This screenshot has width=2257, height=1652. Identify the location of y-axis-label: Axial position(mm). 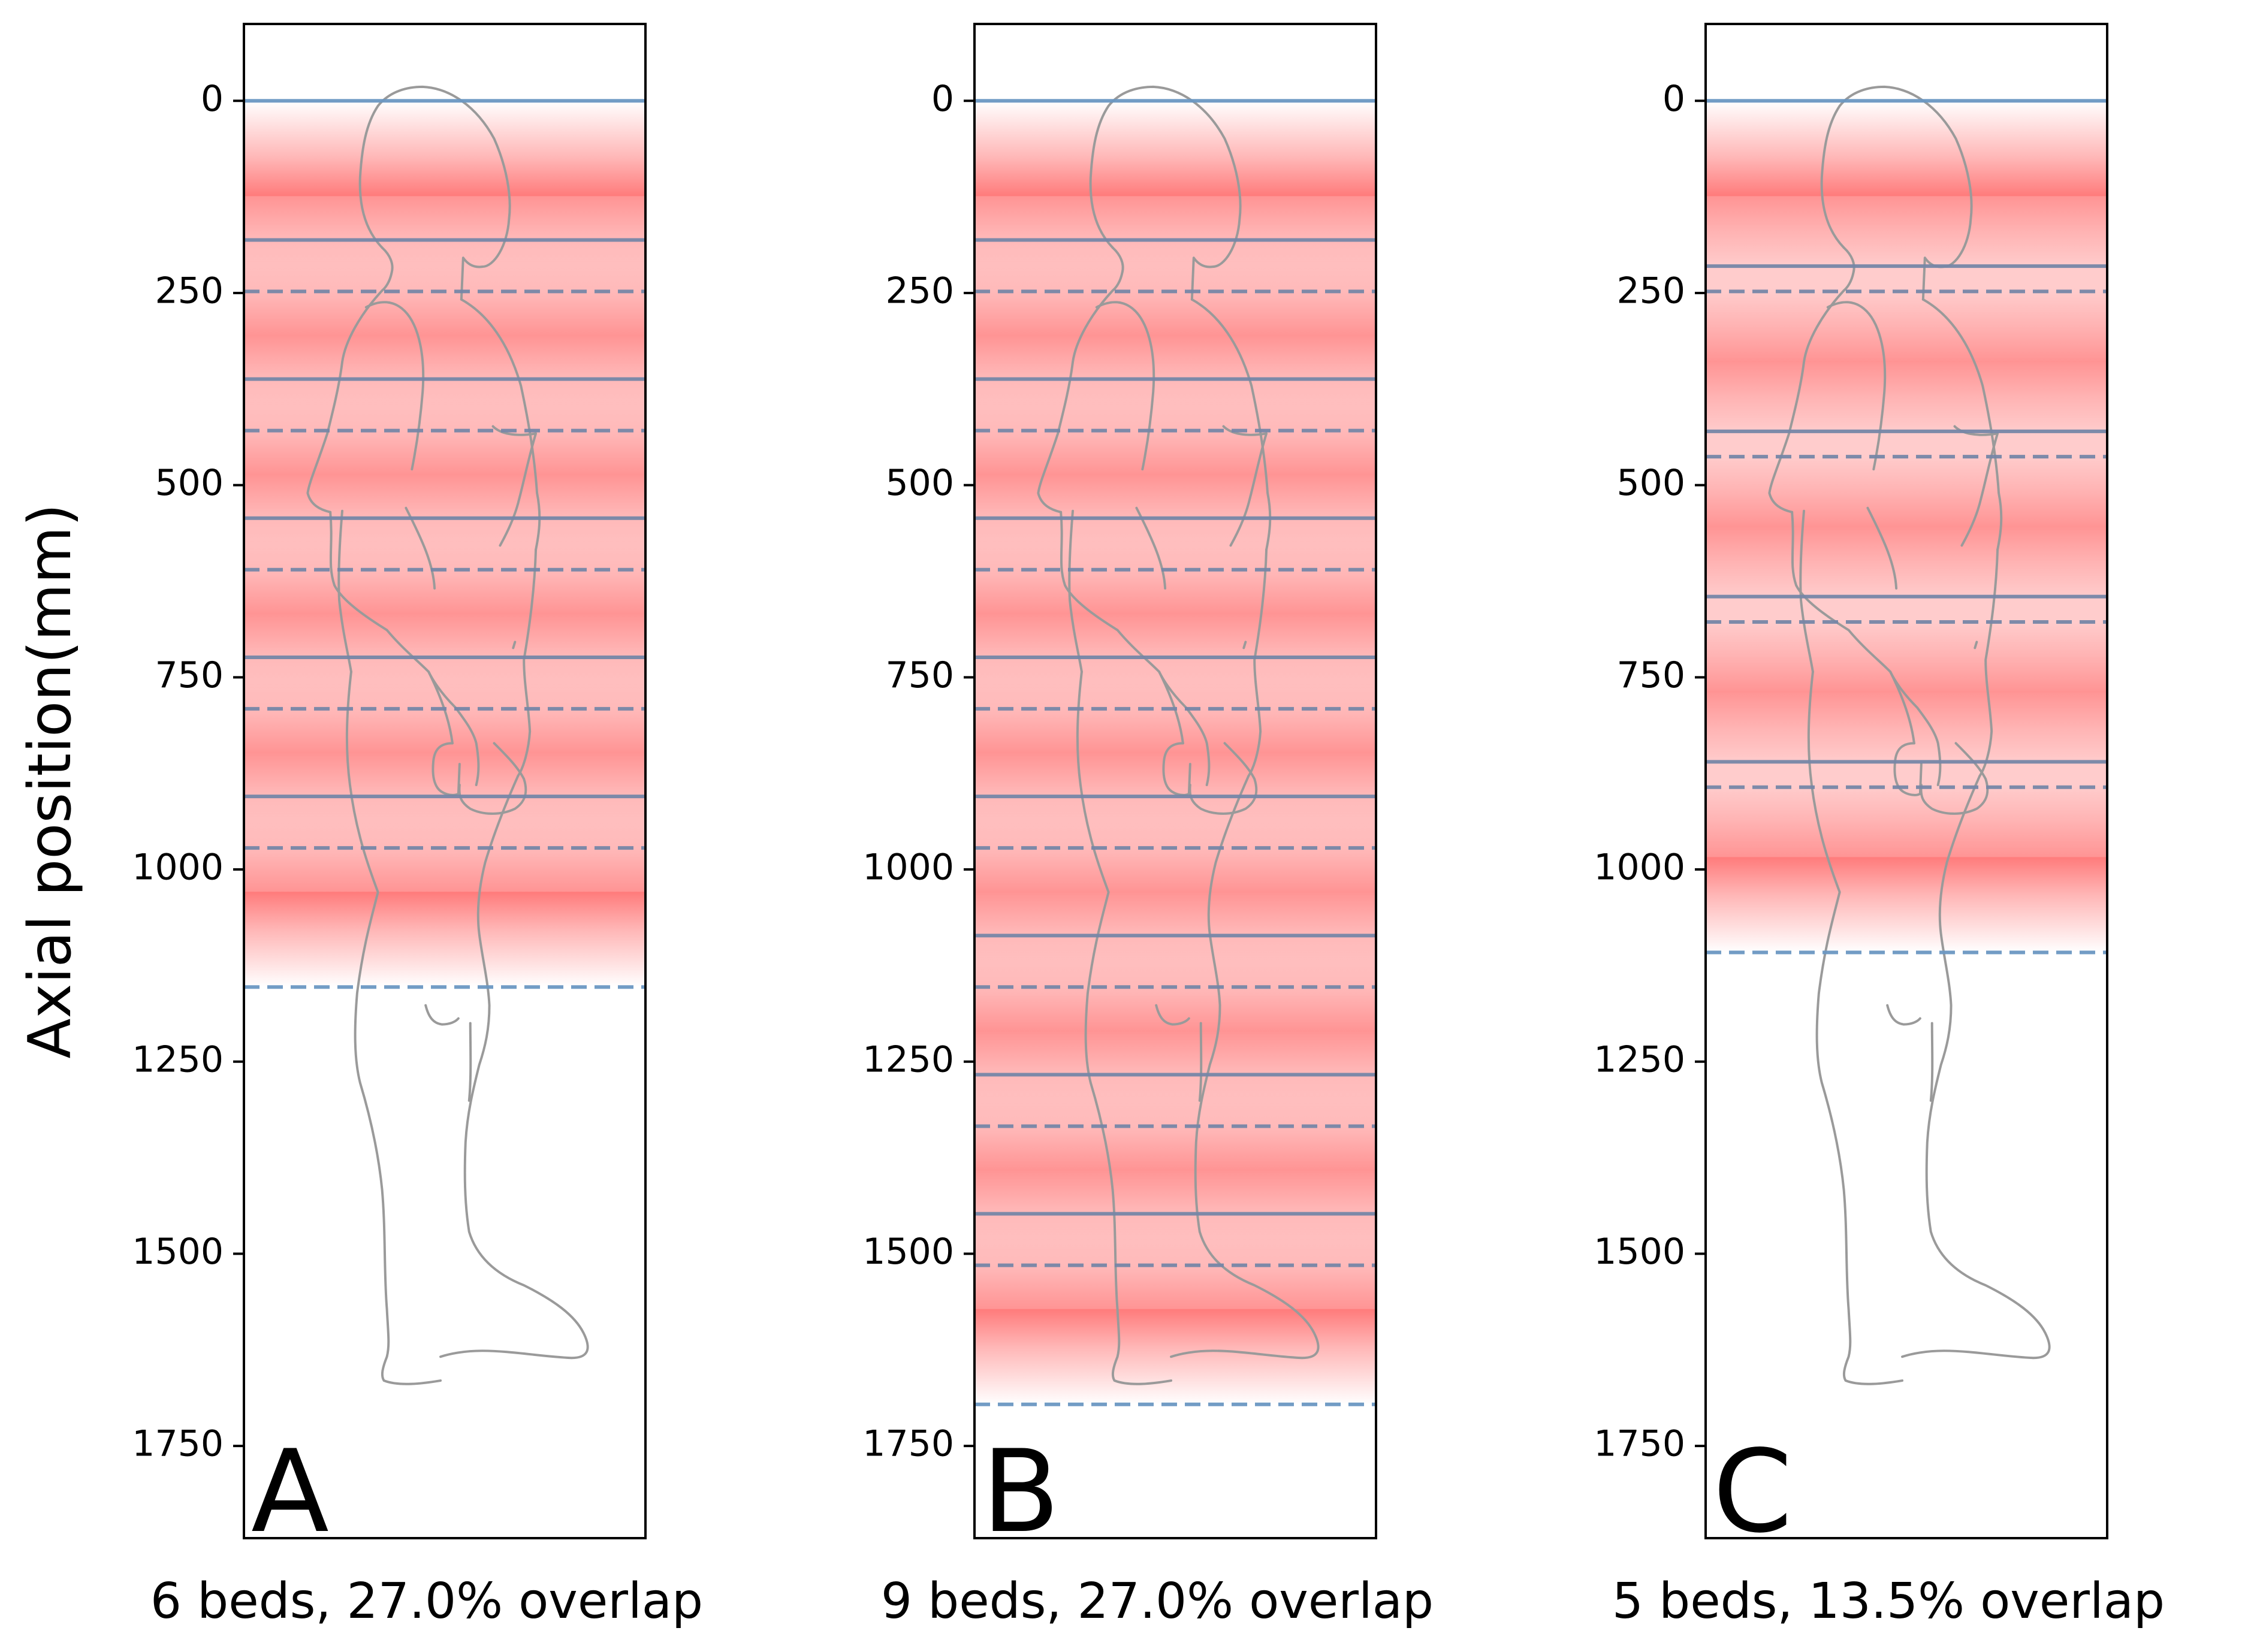
(50, 780).